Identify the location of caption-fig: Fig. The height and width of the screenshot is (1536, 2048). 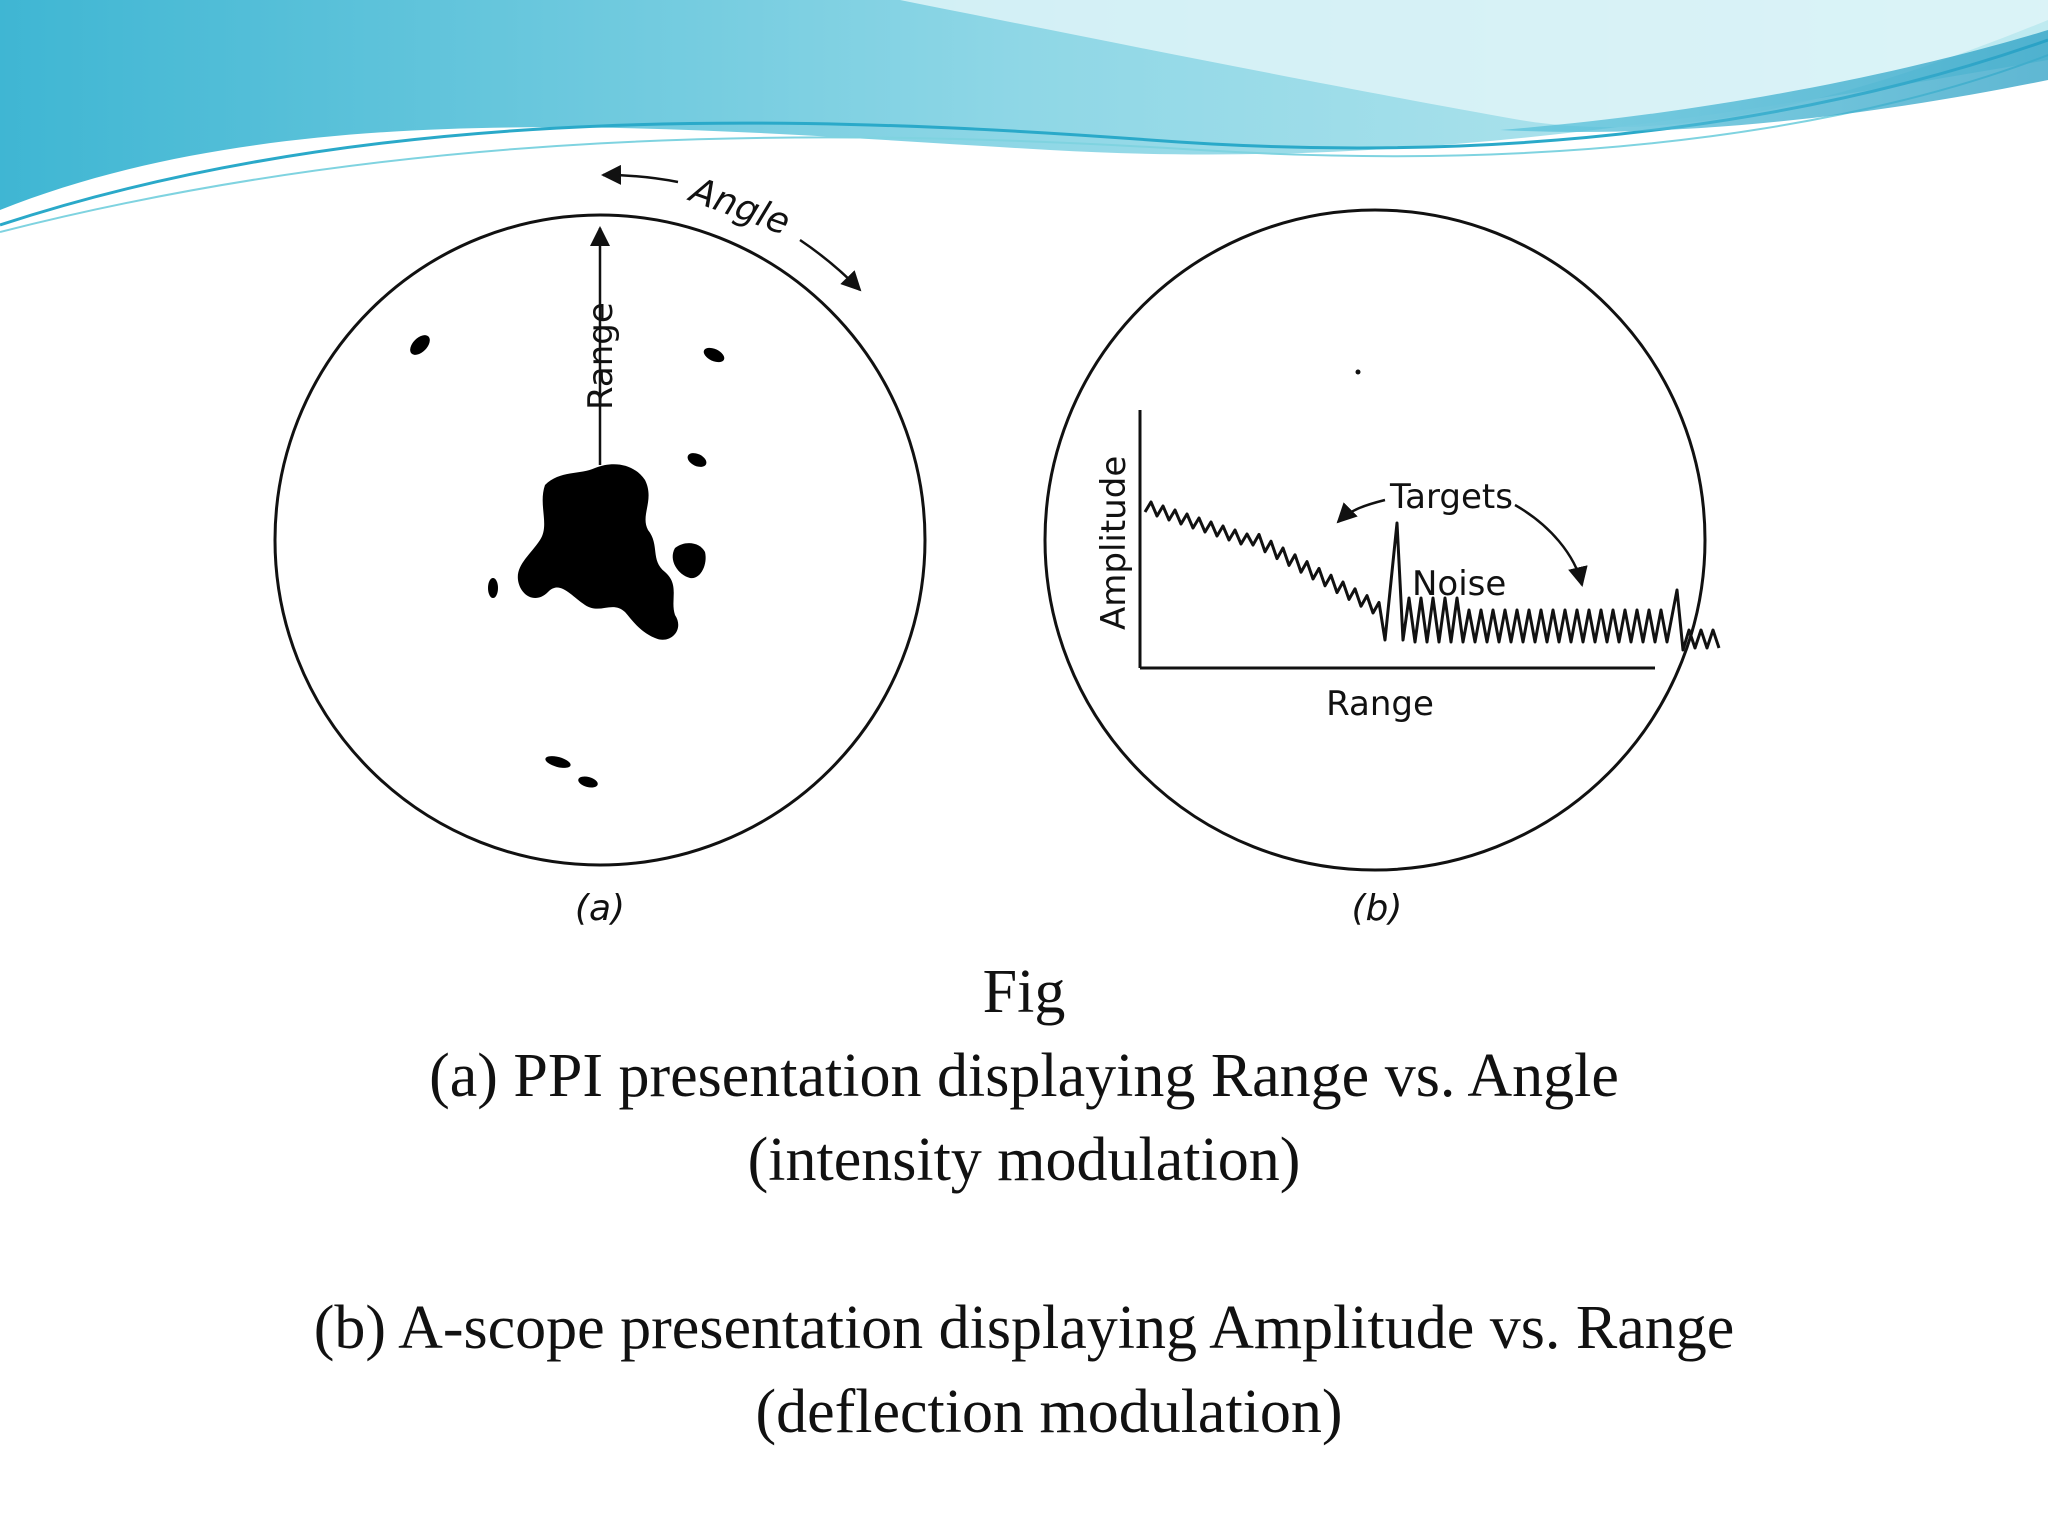
(1024, 992).